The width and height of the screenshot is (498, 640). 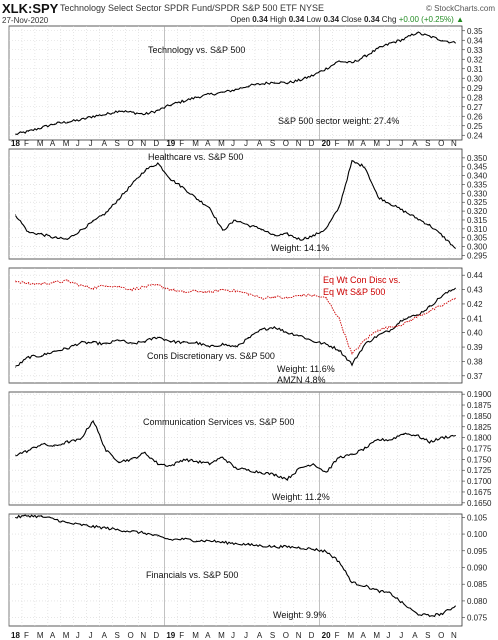 What do you see at coordinates (301, 380) in the screenshot?
I see `chart-annotation: AMZN 4.8%` at bounding box center [301, 380].